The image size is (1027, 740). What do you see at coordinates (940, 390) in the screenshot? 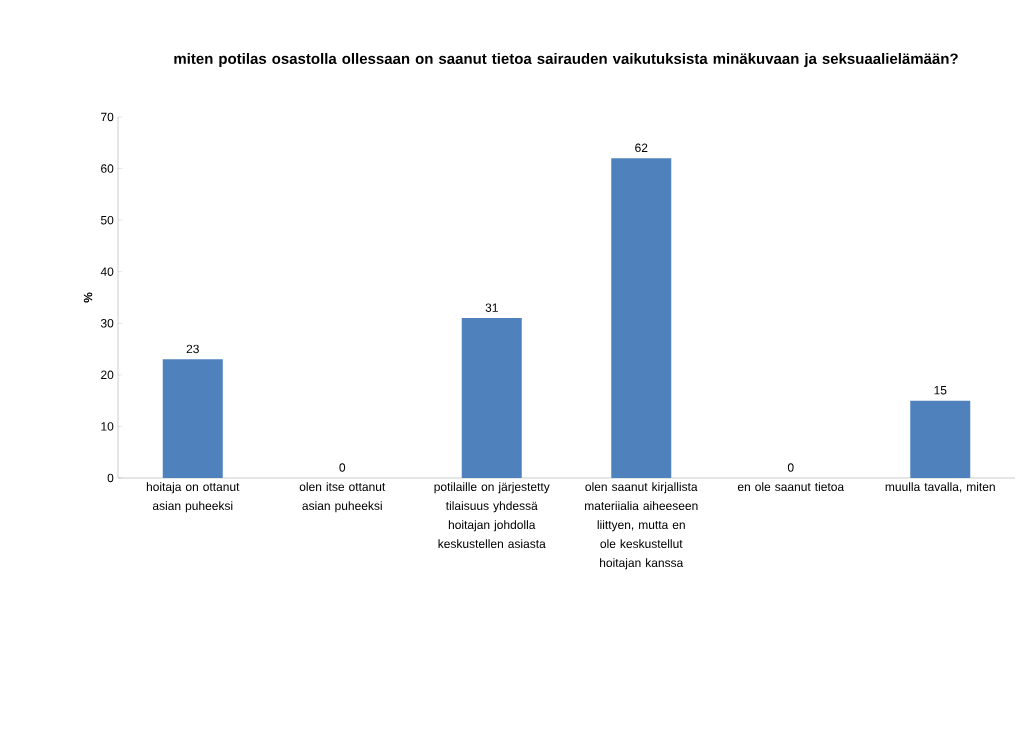
I see `data-label: 15` at bounding box center [940, 390].